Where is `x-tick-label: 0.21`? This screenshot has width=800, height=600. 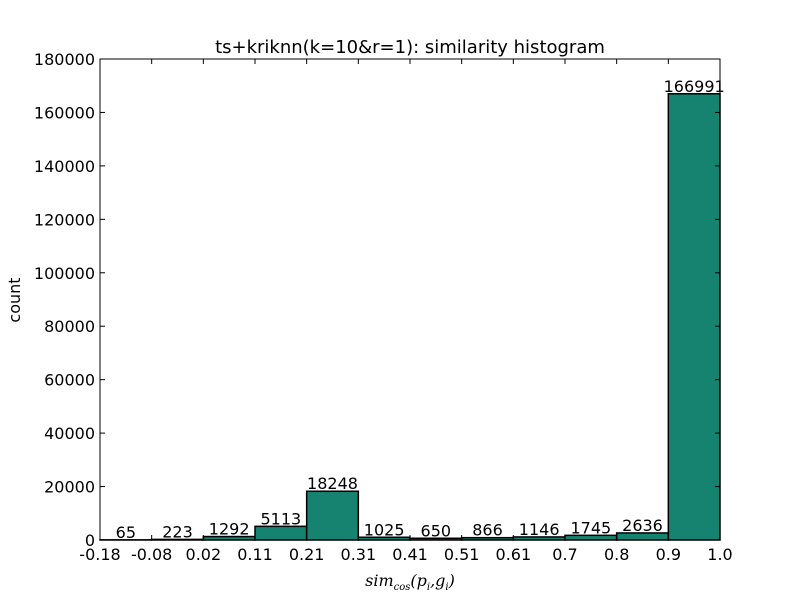
x-tick-label: 0.21 is located at coordinates (307, 554).